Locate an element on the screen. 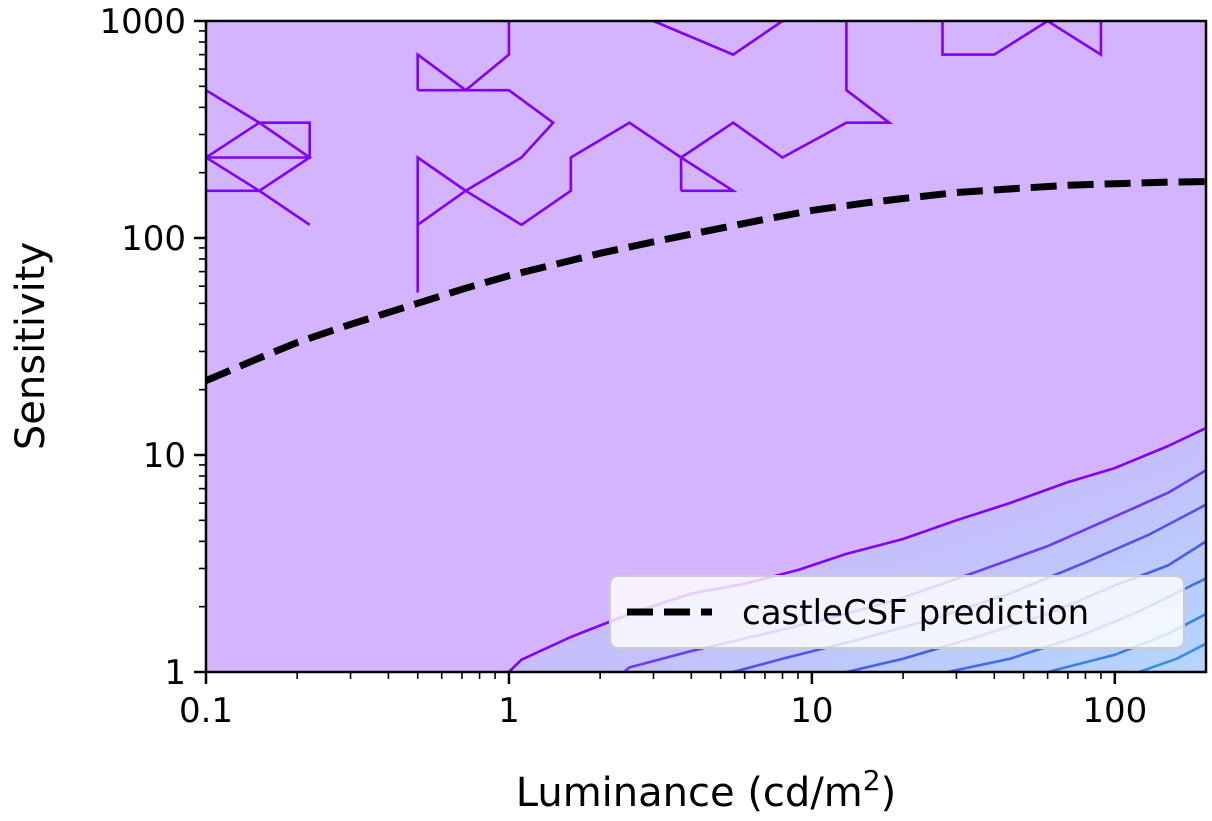  y-tick-label: 1 is located at coordinates (175, 673).